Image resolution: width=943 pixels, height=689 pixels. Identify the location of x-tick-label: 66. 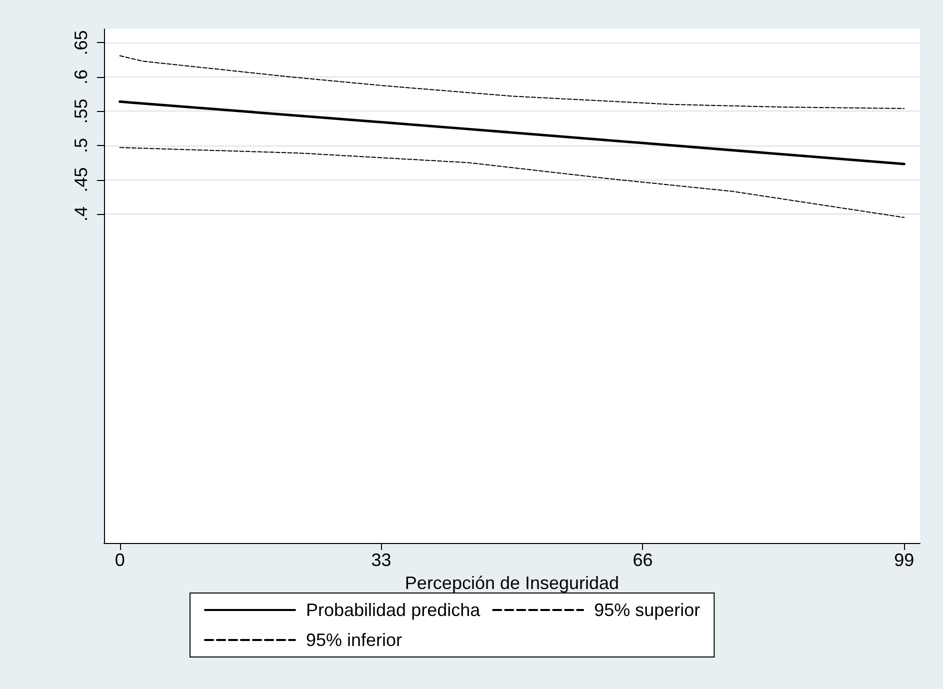
(642, 560).